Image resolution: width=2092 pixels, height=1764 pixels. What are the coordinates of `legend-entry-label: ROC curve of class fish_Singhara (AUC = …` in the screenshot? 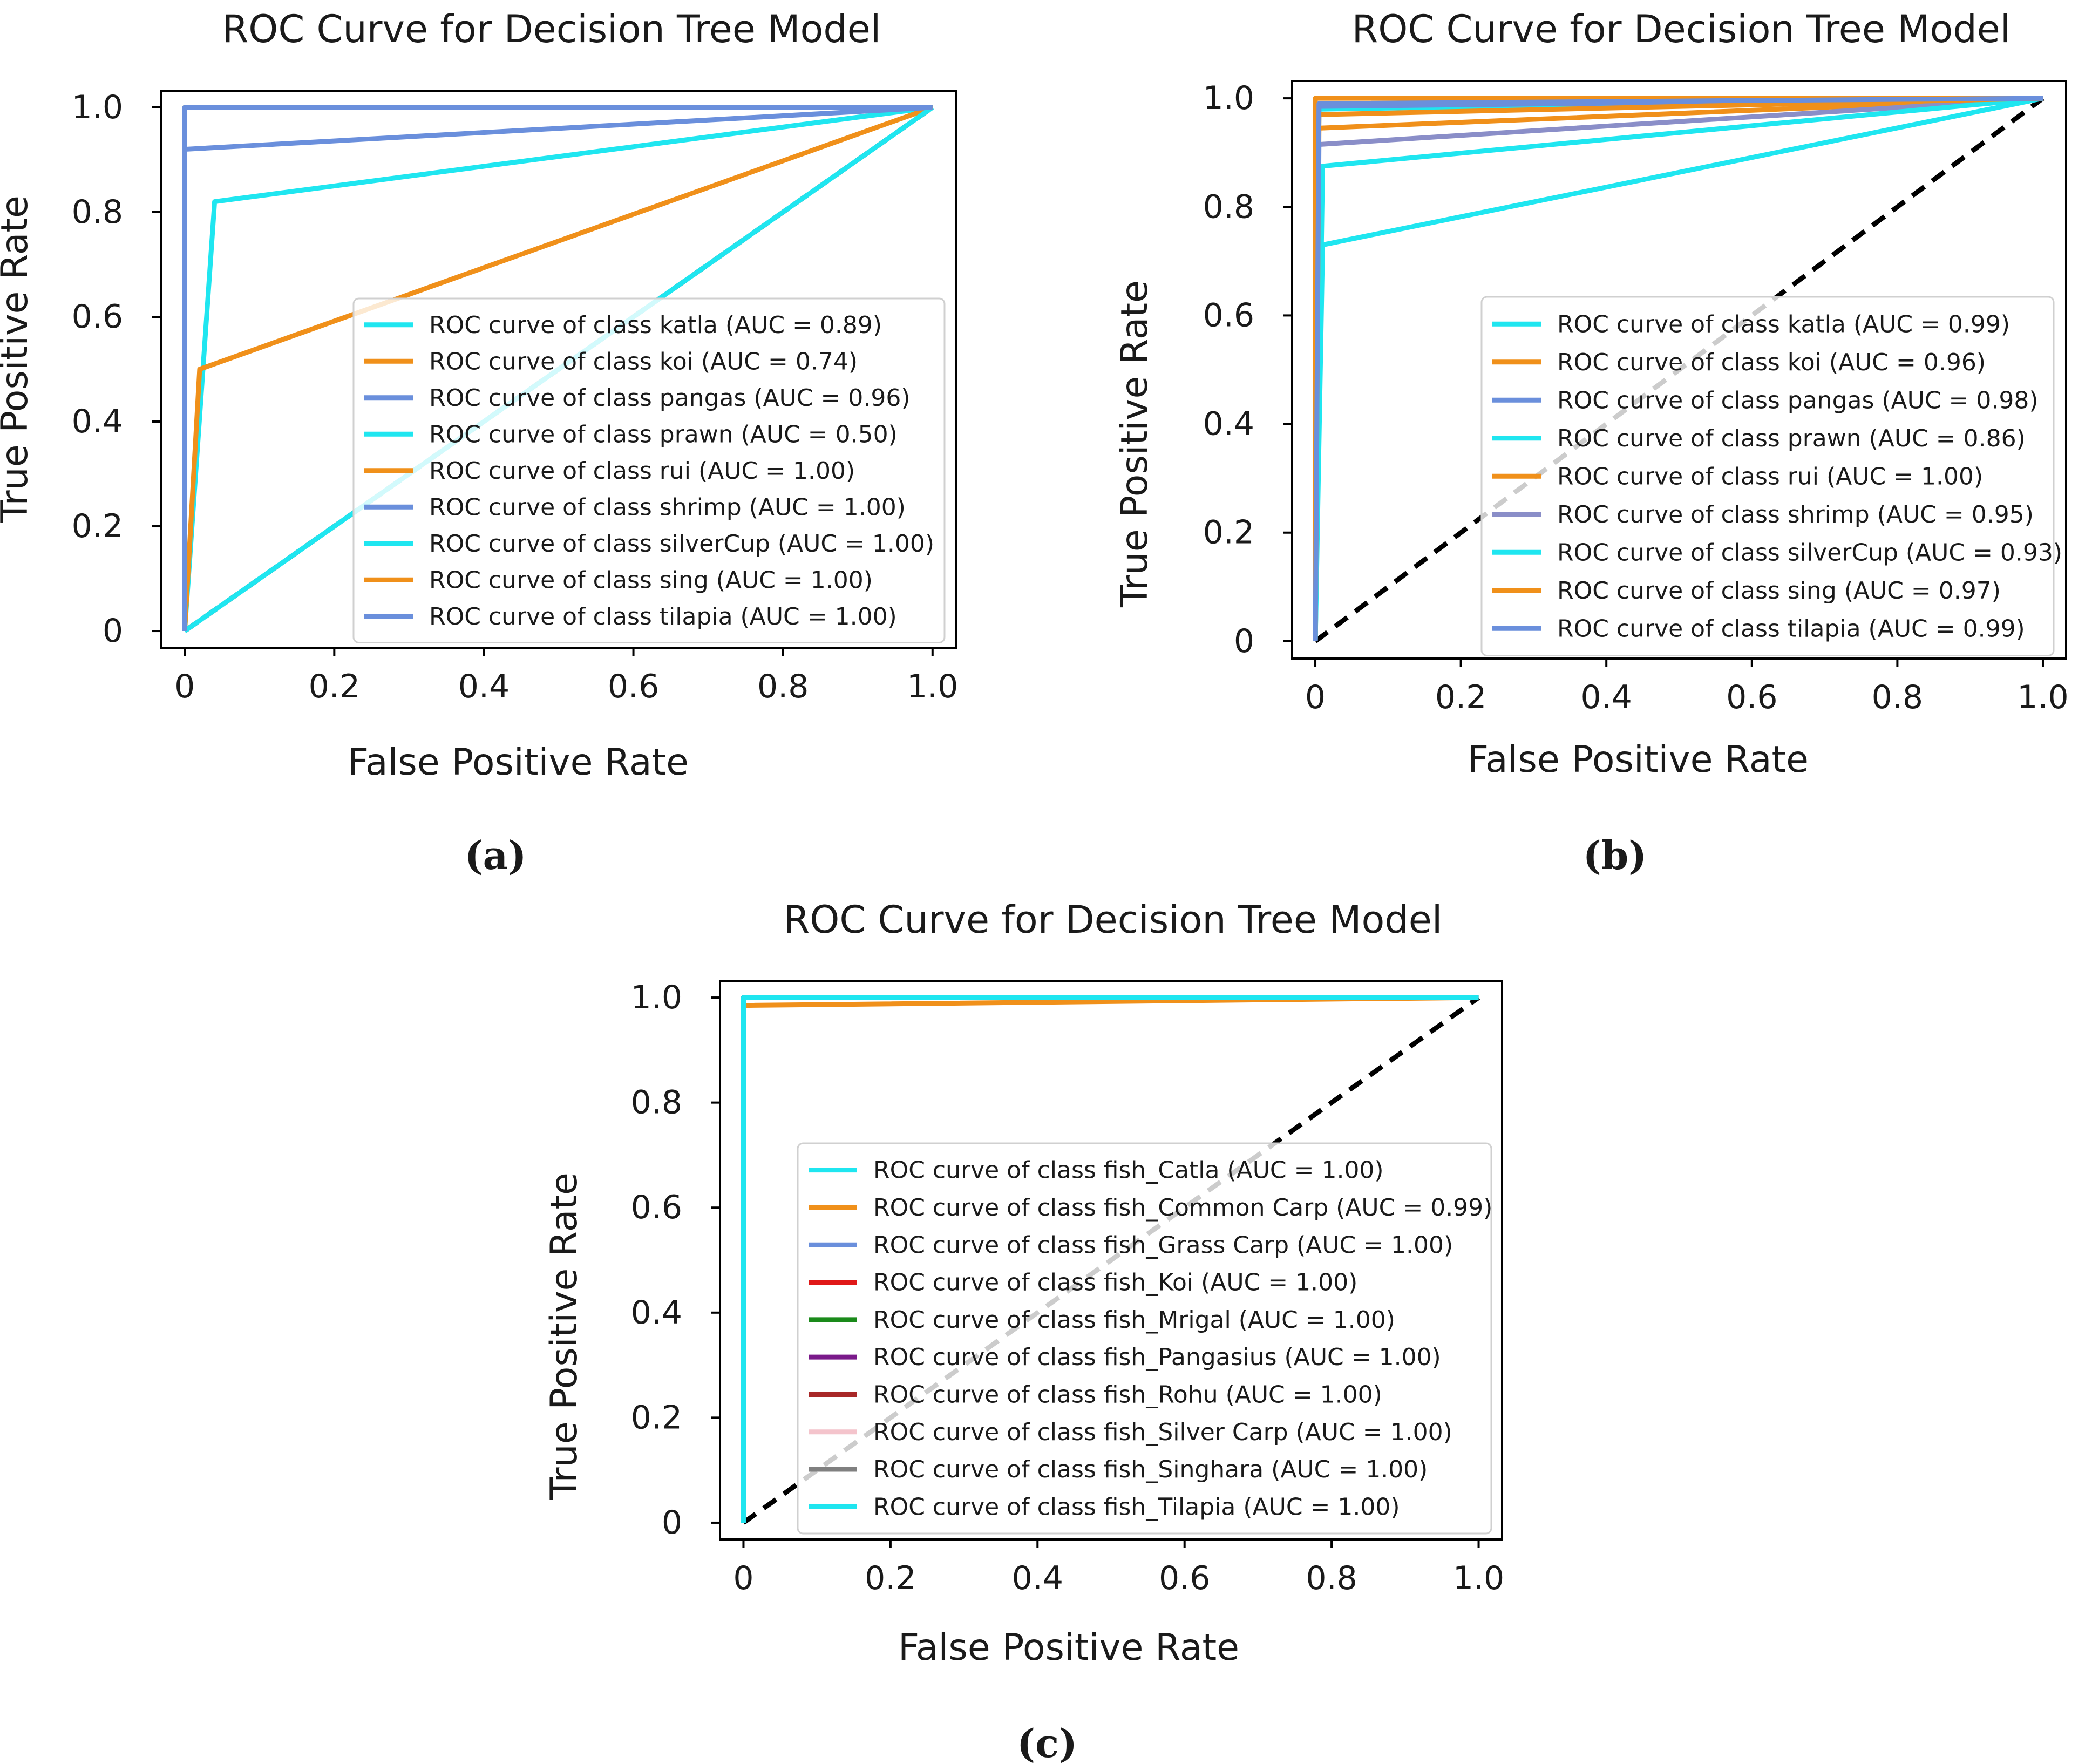 It's located at (1150, 1469).